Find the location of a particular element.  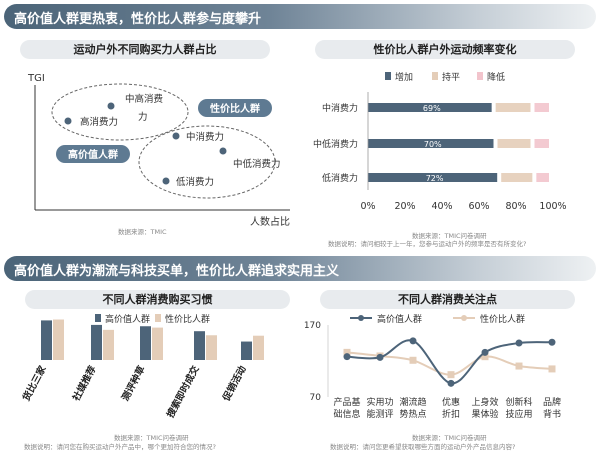

scatter-point-label: 低消费力 is located at coordinates (195, 182).